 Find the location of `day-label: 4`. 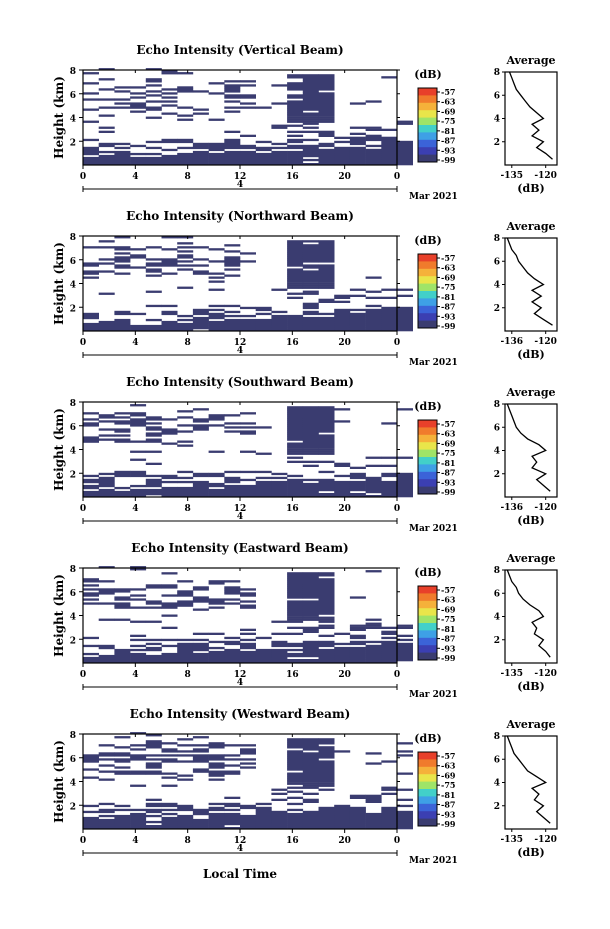

day-label: 4 is located at coordinates (240, 351).